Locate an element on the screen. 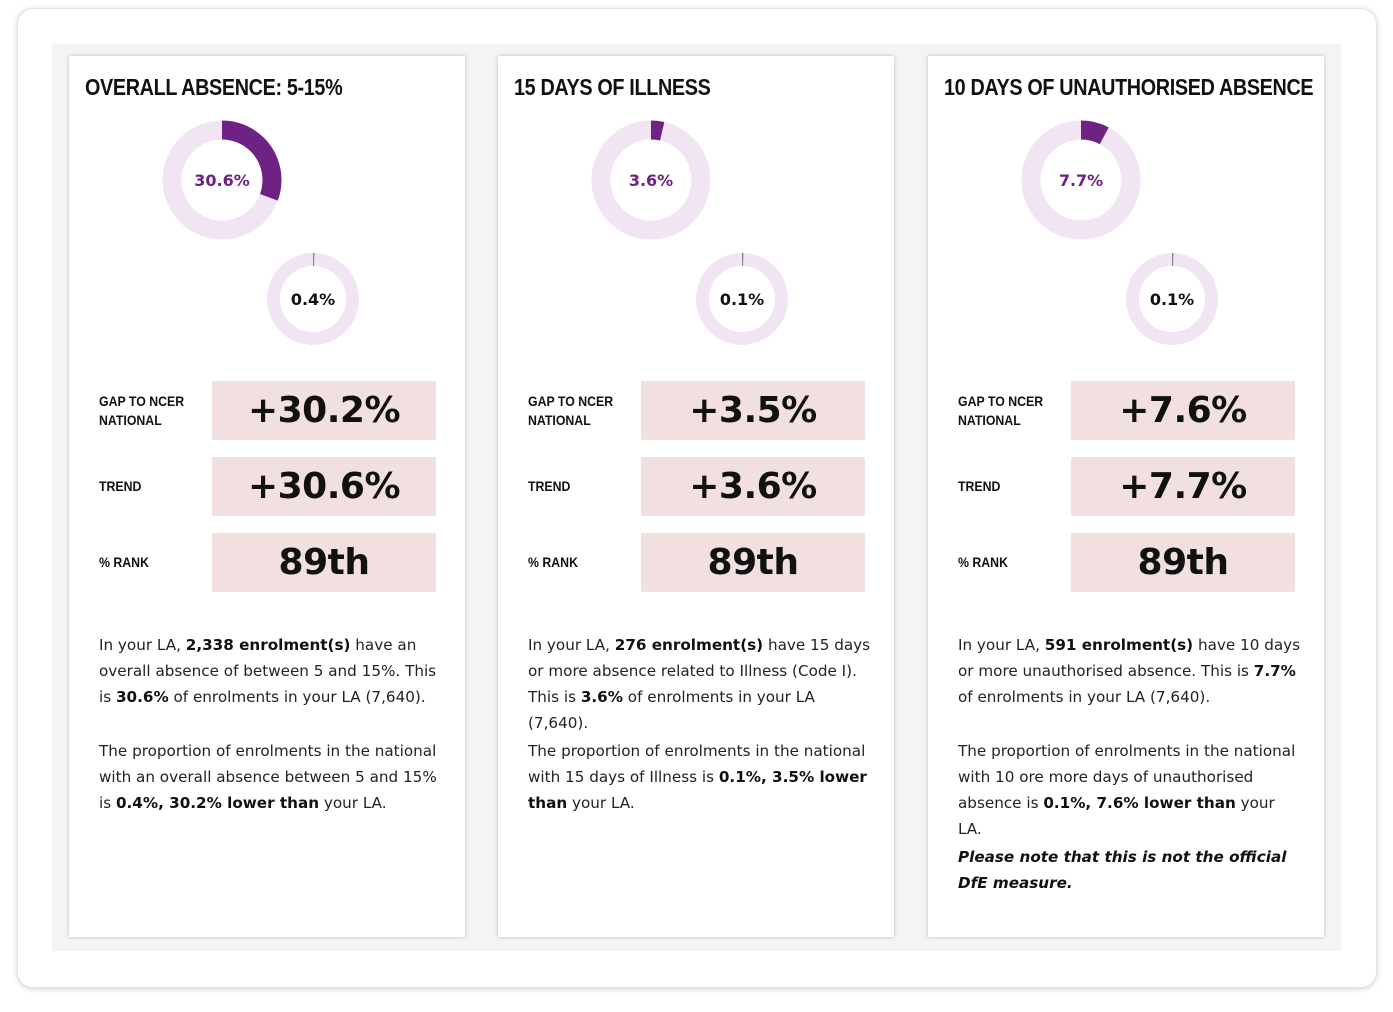  national-percent-label: 0.4% is located at coordinates (313, 299).